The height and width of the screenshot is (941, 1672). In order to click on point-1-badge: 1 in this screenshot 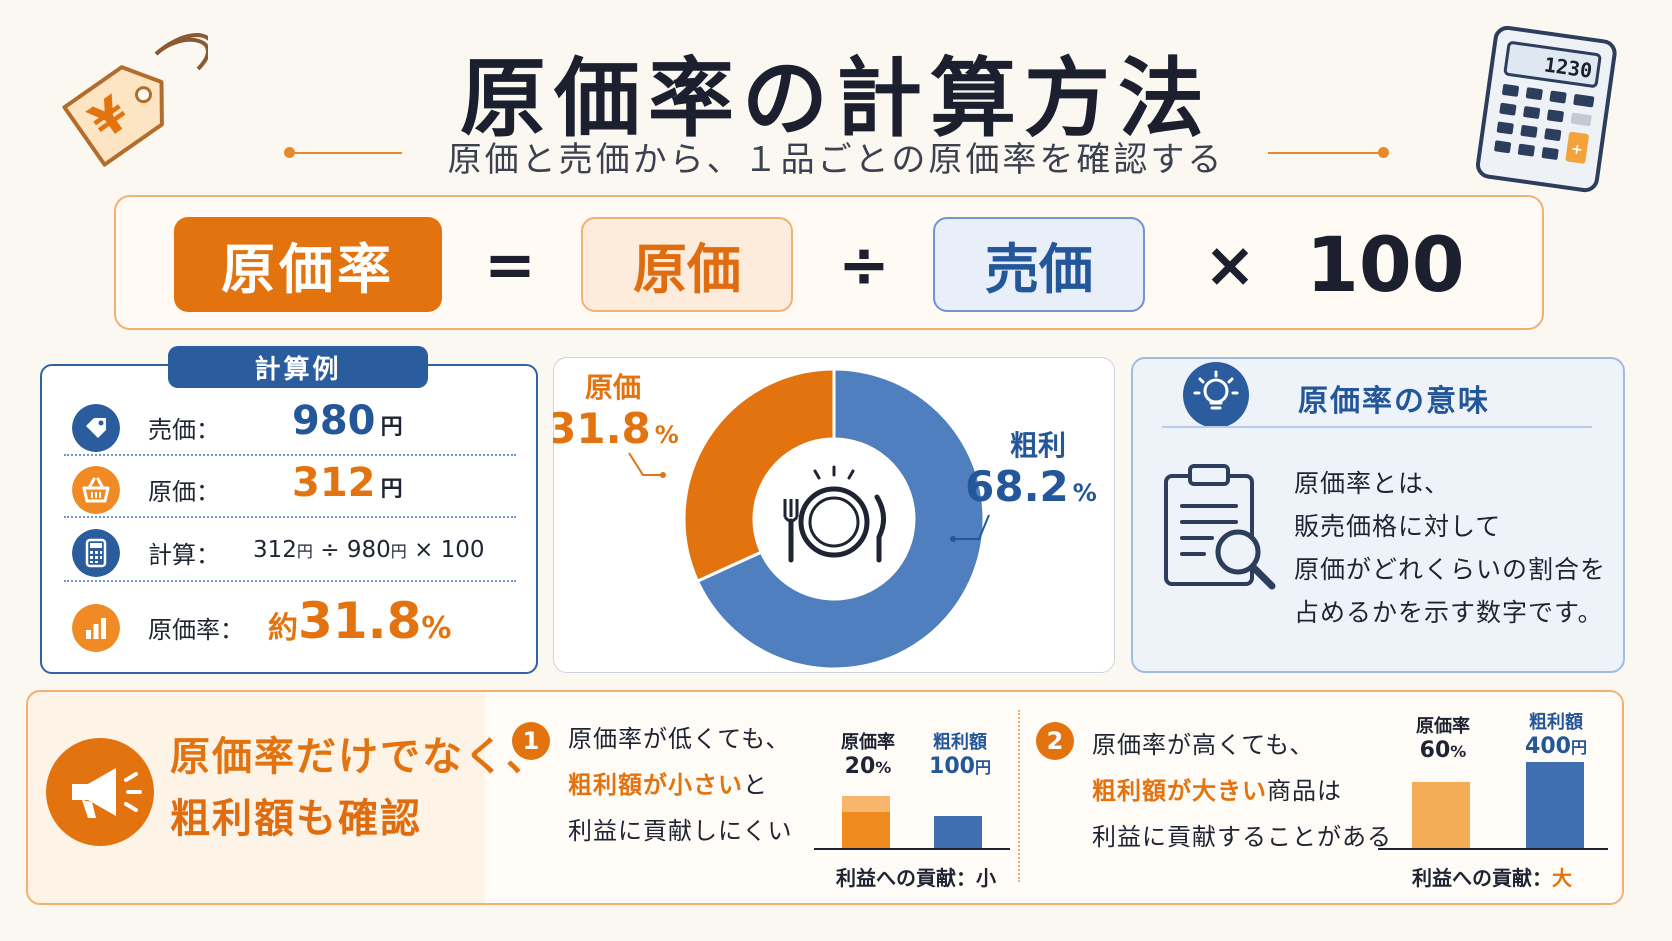, I will do `click(531, 741)`.